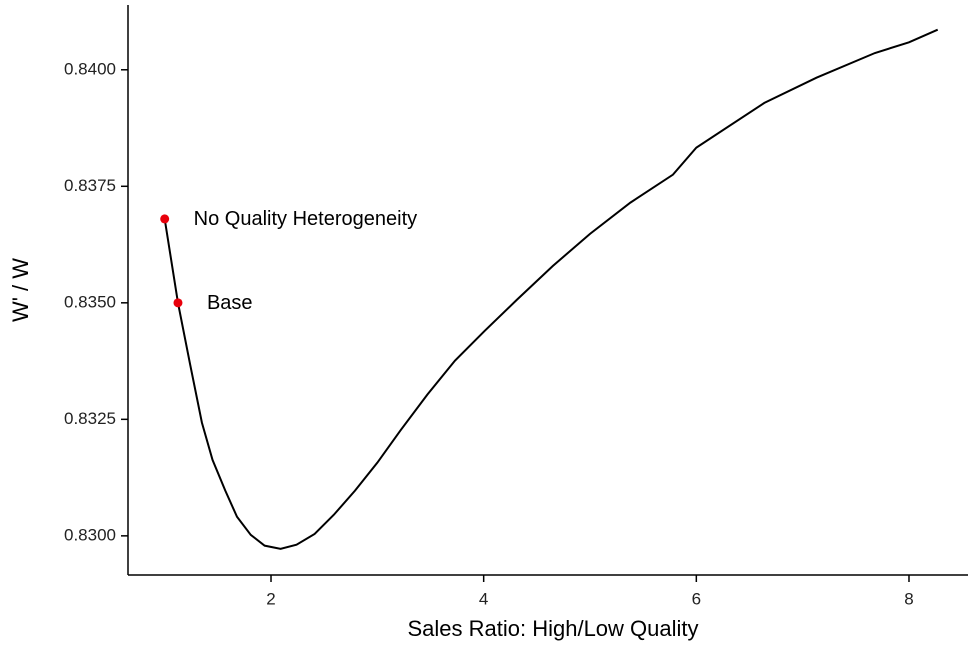 The image size is (969, 645). I want to click on y-tick-label: 0.8400, so click(90, 68).